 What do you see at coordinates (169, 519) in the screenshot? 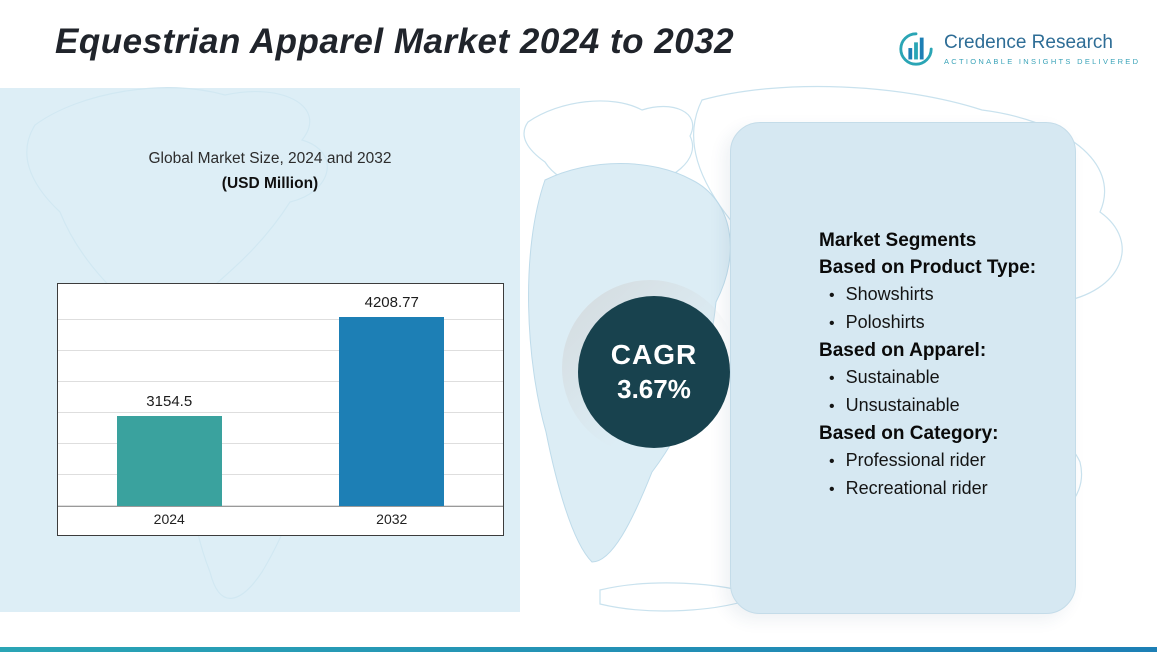
I see `x-axis-tick-label: 2024` at bounding box center [169, 519].